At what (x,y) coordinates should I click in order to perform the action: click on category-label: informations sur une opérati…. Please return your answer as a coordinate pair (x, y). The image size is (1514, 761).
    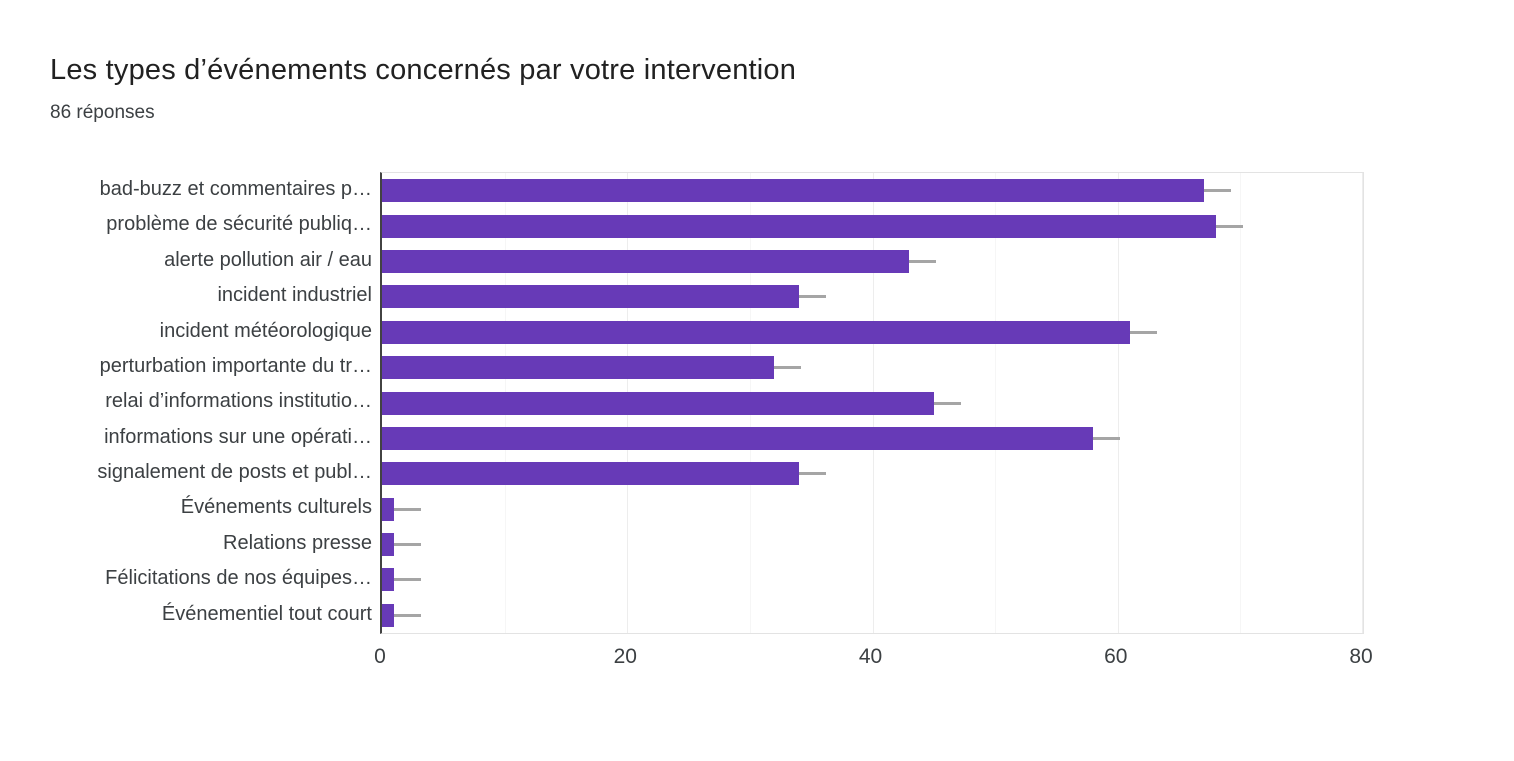
    Looking at the image, I should click on (238, 436).